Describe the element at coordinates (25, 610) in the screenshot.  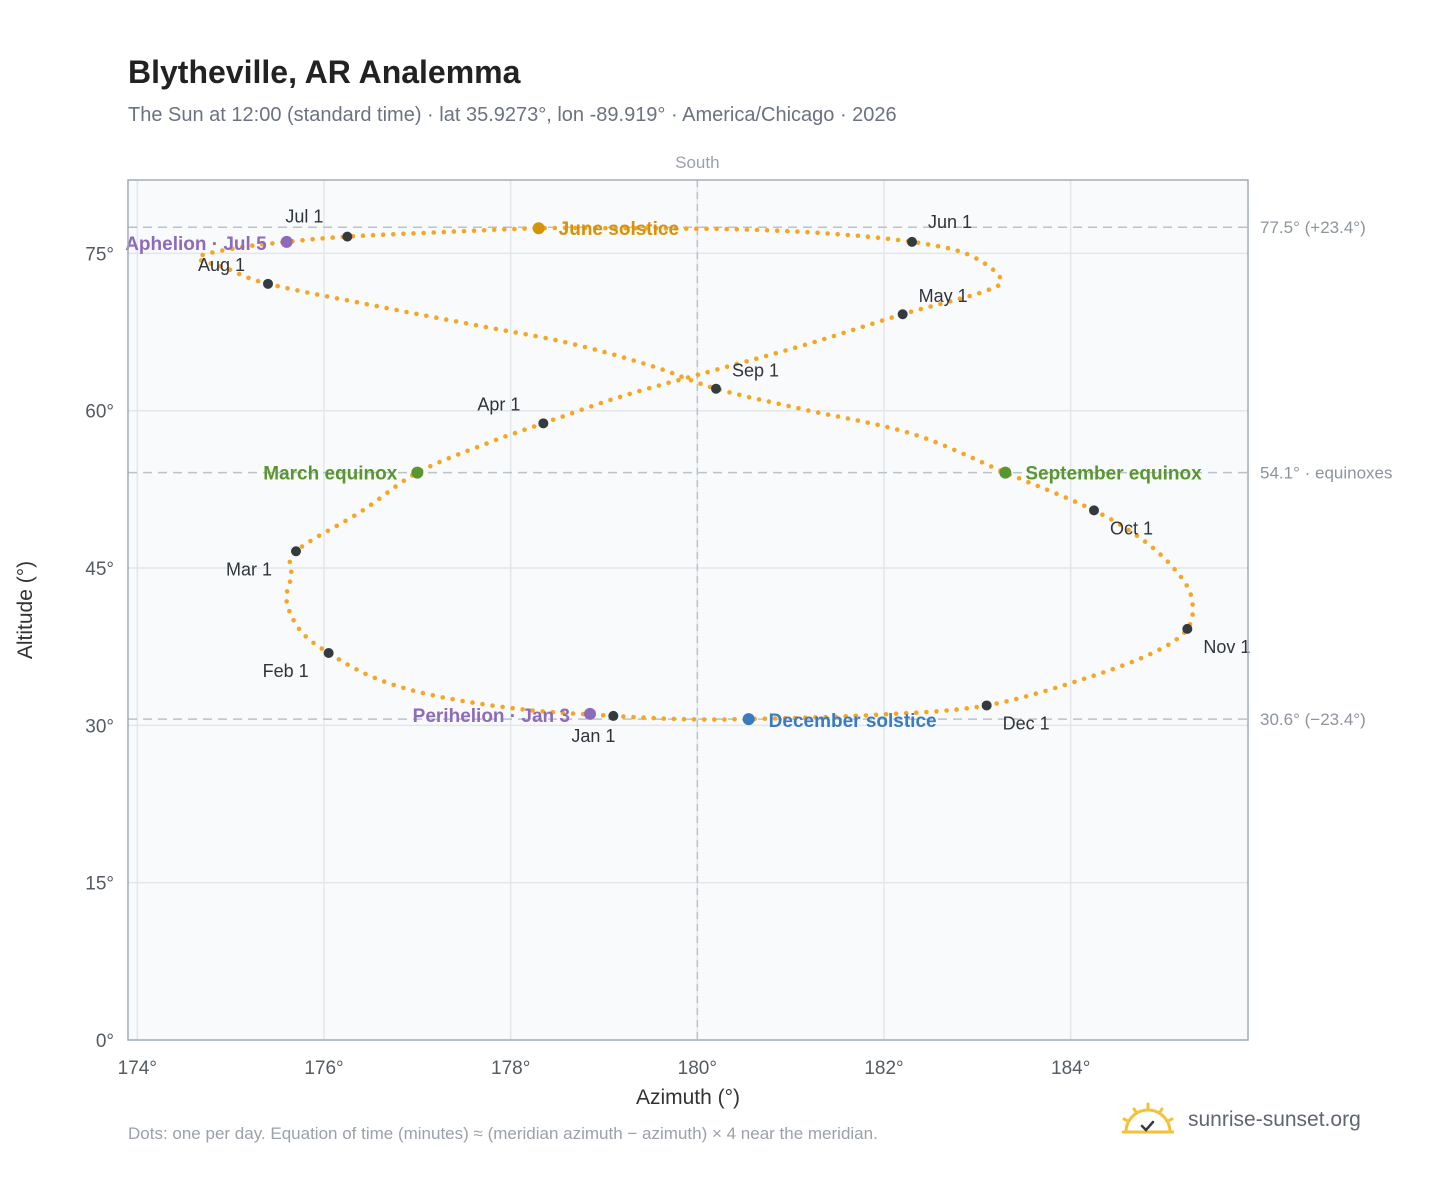
I see `y-axis-label: Altitude (°)` at that location.